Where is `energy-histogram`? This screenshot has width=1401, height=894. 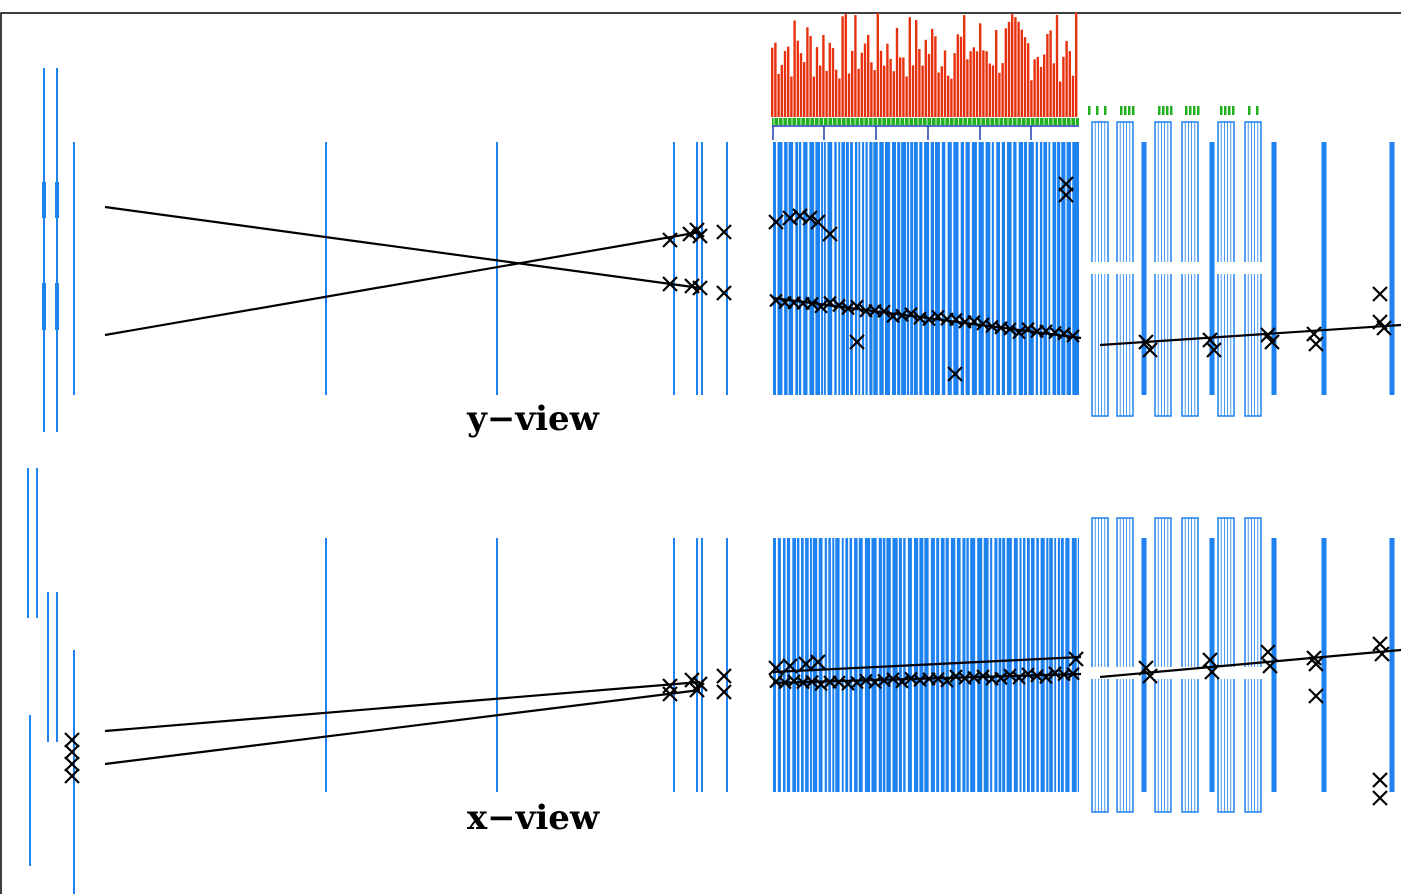 energy-histogram is located at coordinates (924, 65).